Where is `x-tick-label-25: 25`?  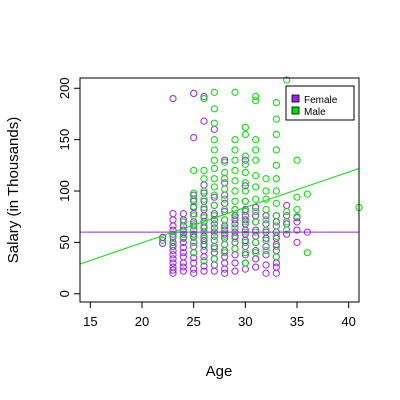
x-tick-label-25: 25 is located at coordinates (193, 321).